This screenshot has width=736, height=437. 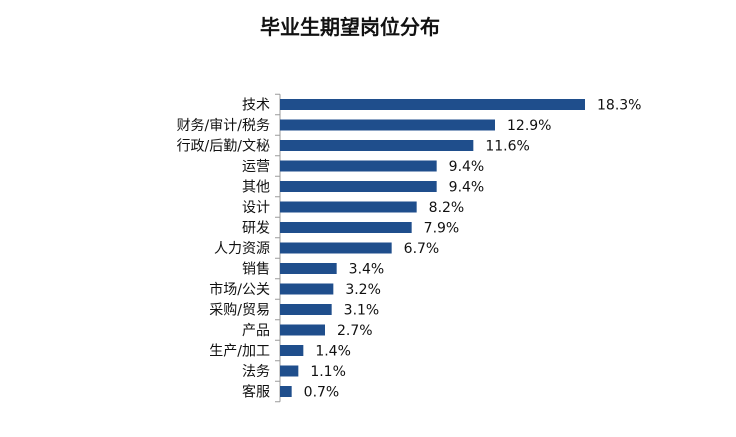 I want to click on category-label: 产品, so click(x=256, y=331).